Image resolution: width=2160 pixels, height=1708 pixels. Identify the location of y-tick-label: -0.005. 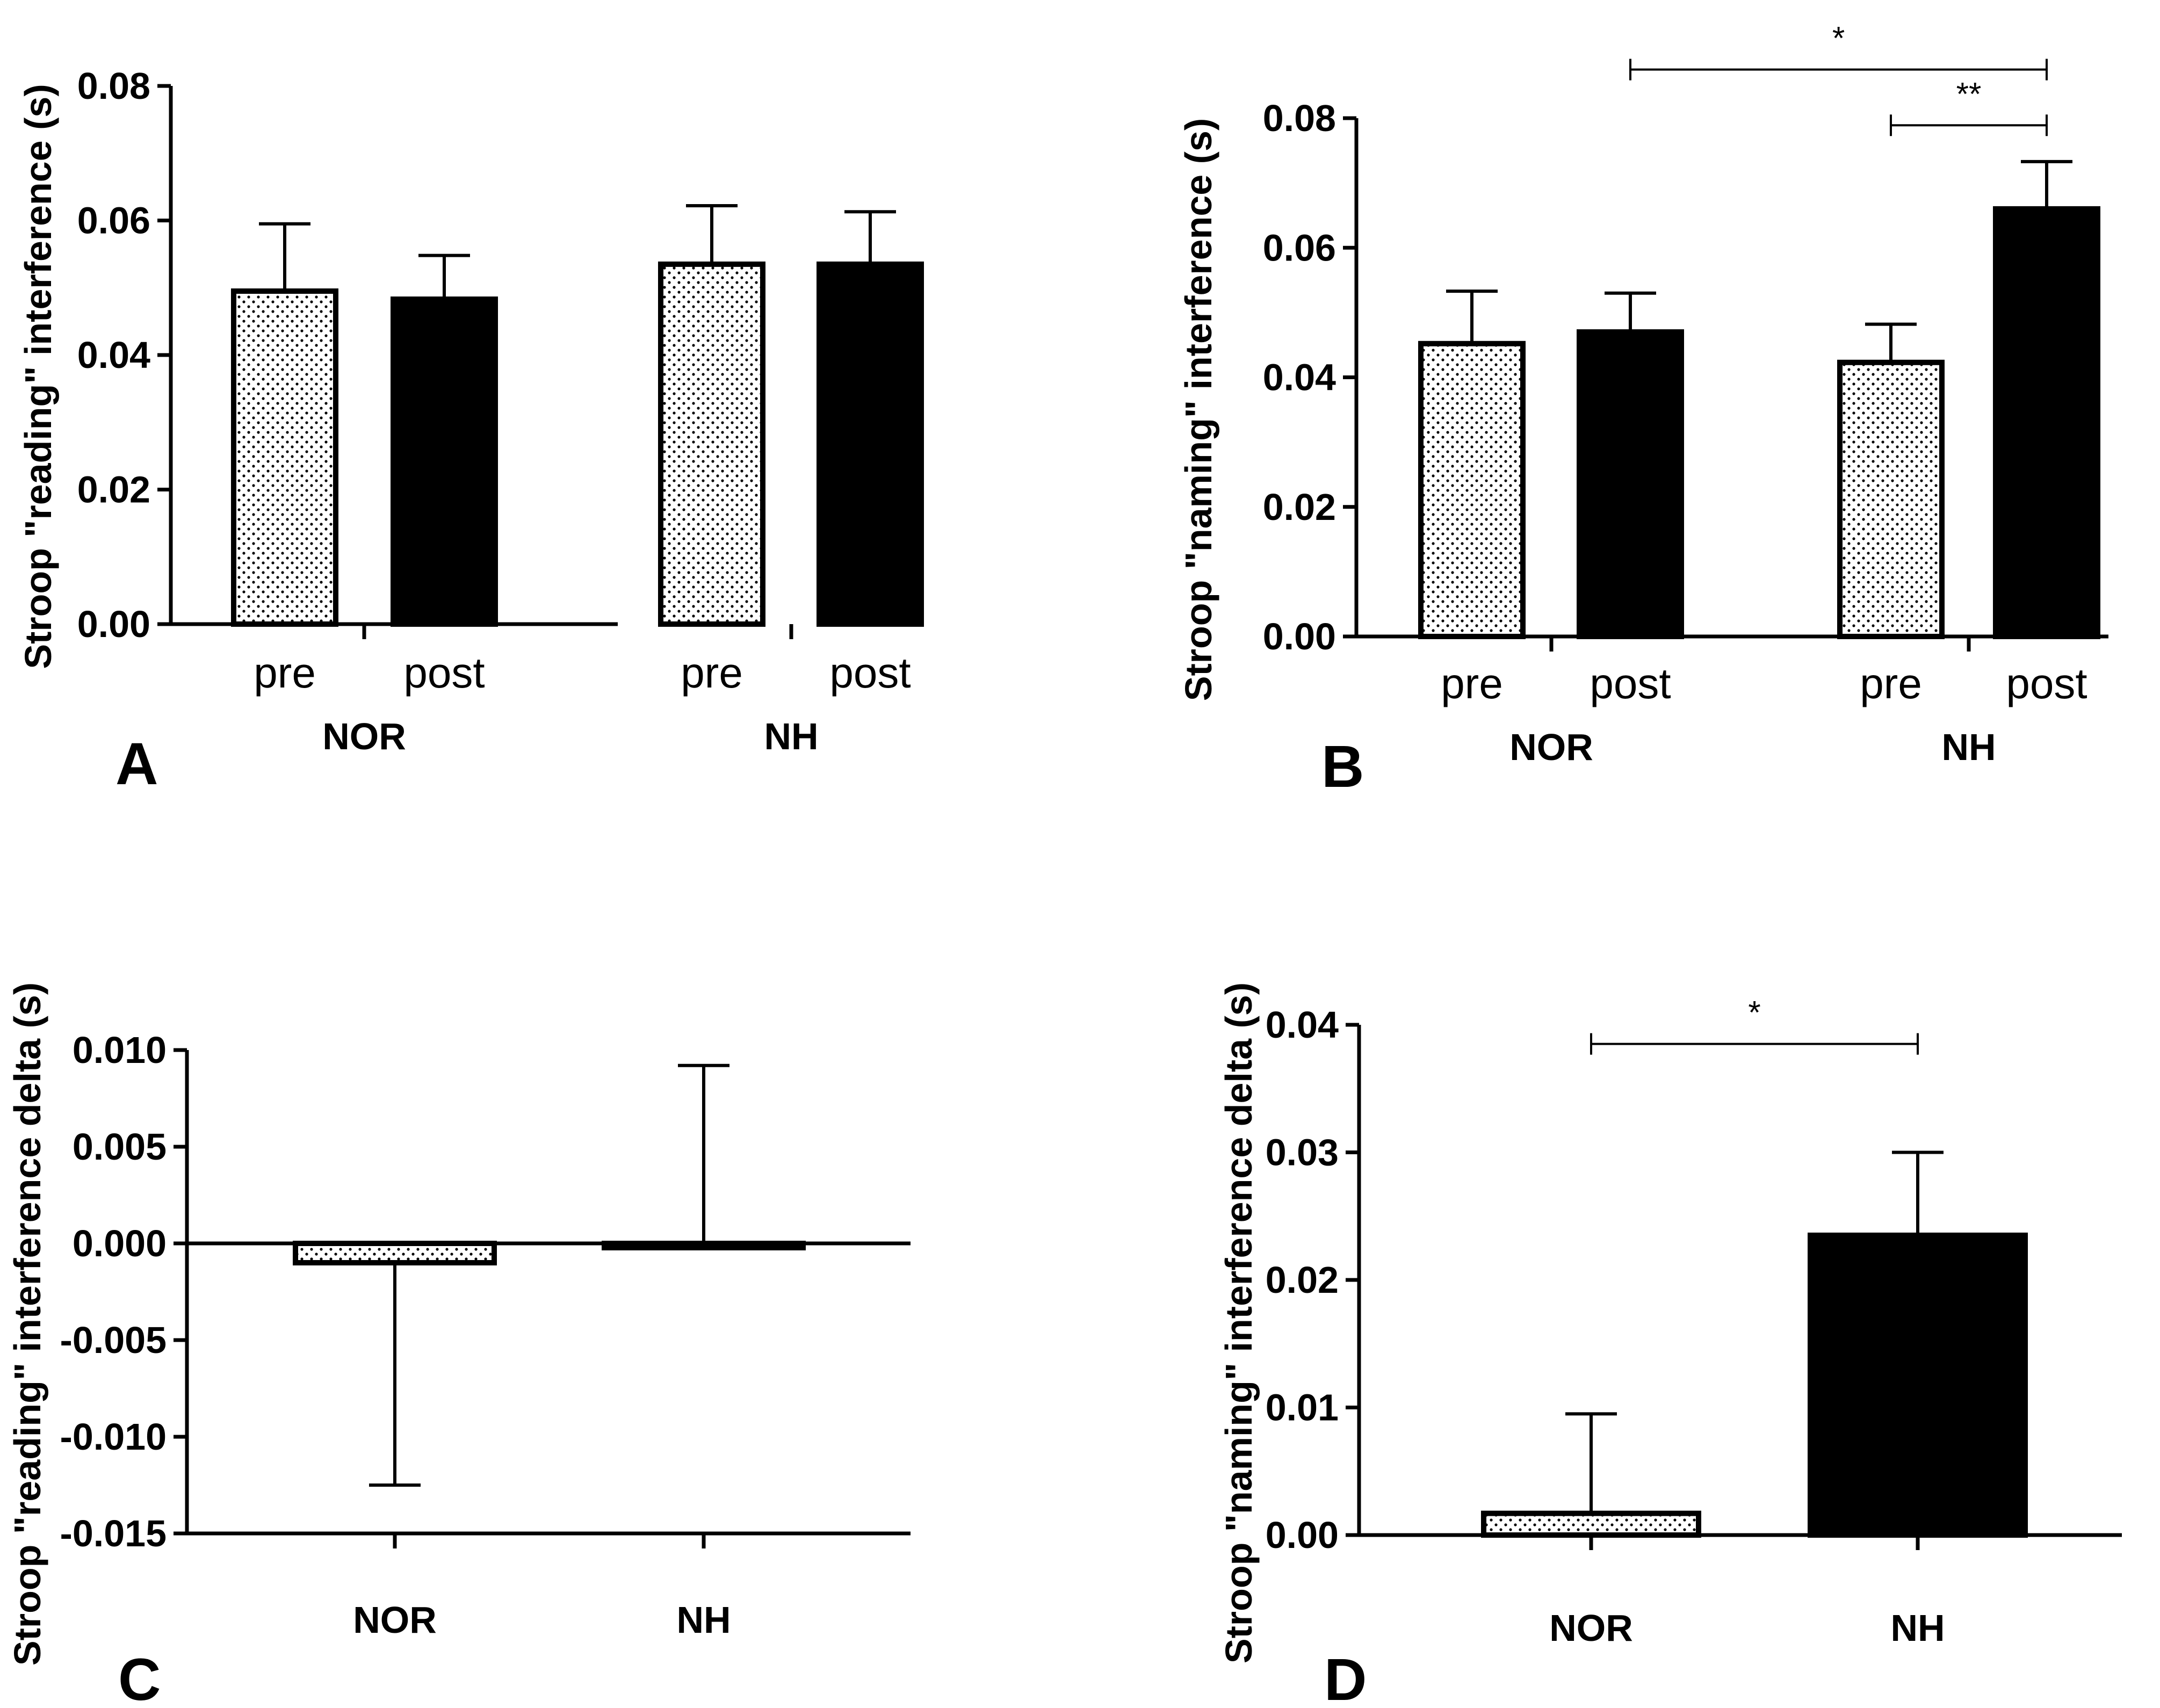
(114, 1340).